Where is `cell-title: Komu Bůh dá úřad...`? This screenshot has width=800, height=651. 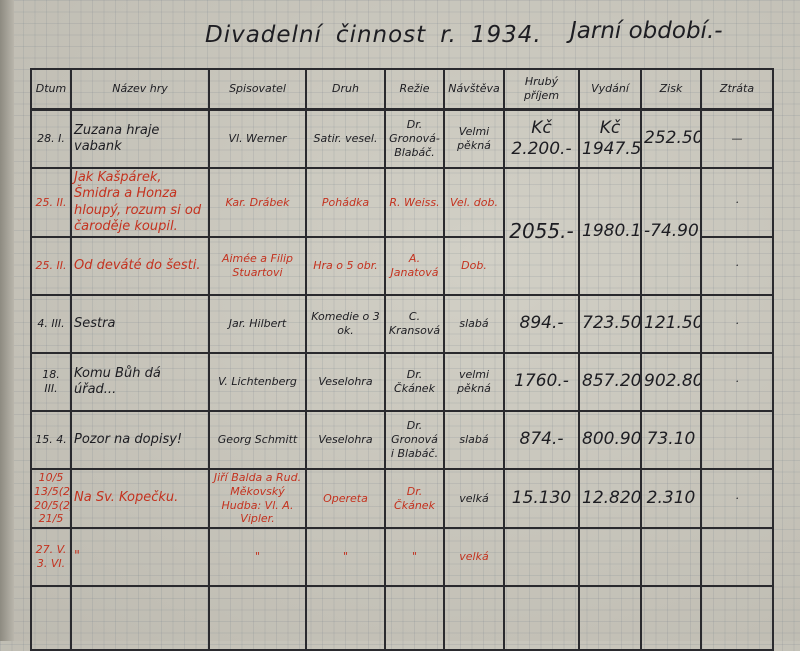
cell-title: Komu Bůh dá úřad... is located at coordinates (140, 382).